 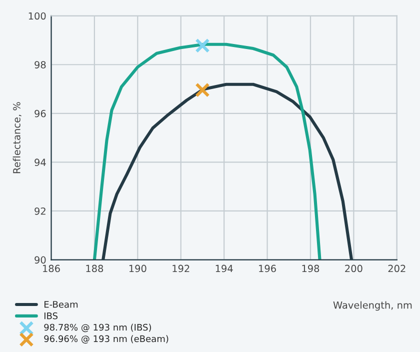 I want to click on x-tick-label: 194, so click(x=224, y=268).